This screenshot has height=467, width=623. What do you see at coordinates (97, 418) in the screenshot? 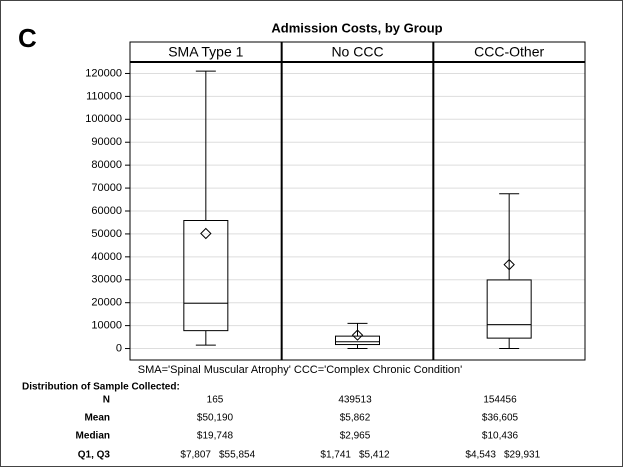
I see `row-label: Mean` at bounding box center [97, 418].